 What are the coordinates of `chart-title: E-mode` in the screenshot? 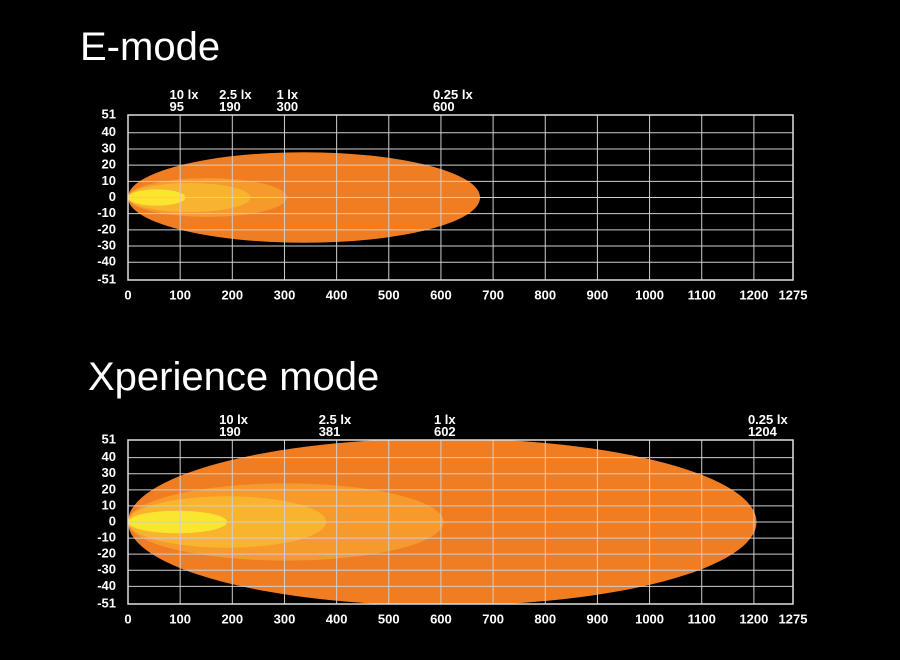 It's located at (150, 47).